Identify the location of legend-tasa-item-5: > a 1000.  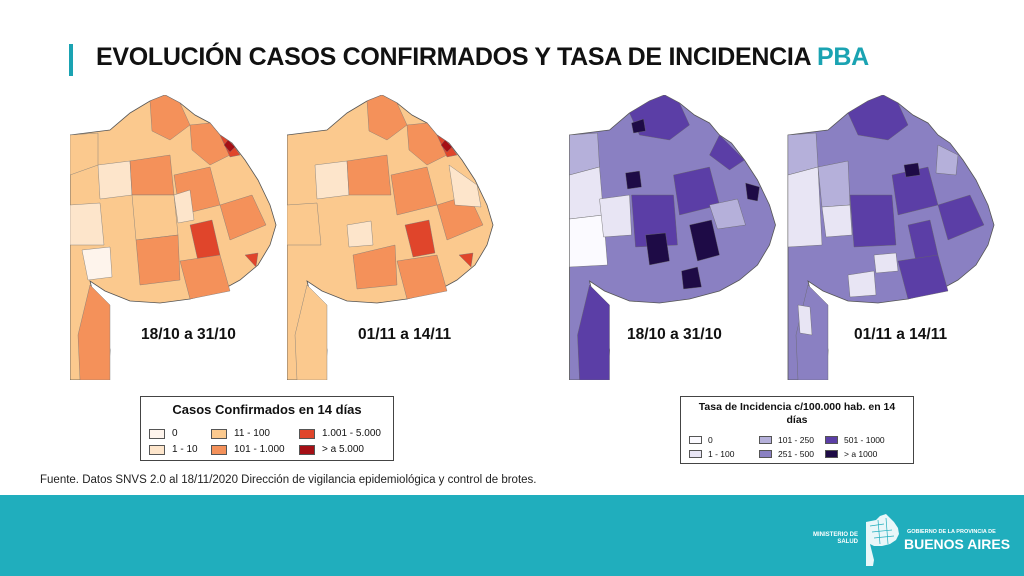
(851, 454).